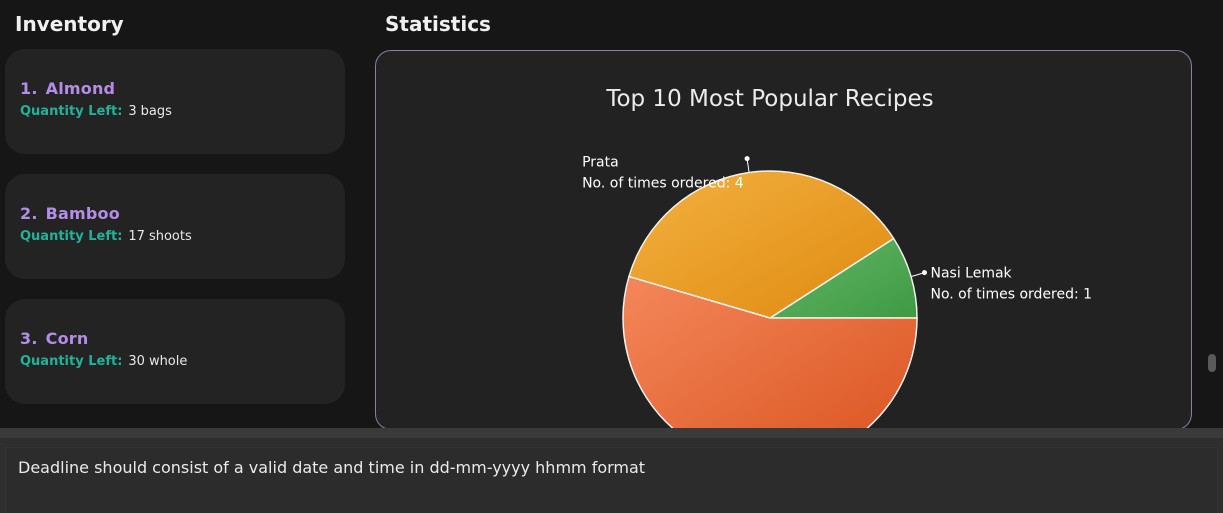 This screenshot has height=513, width=1223. What do you see at coordinates (1011, 295) in the screenshot?
I see `slice-label-value: No. of times ordered: 1` at bounding box center [1011, 295].